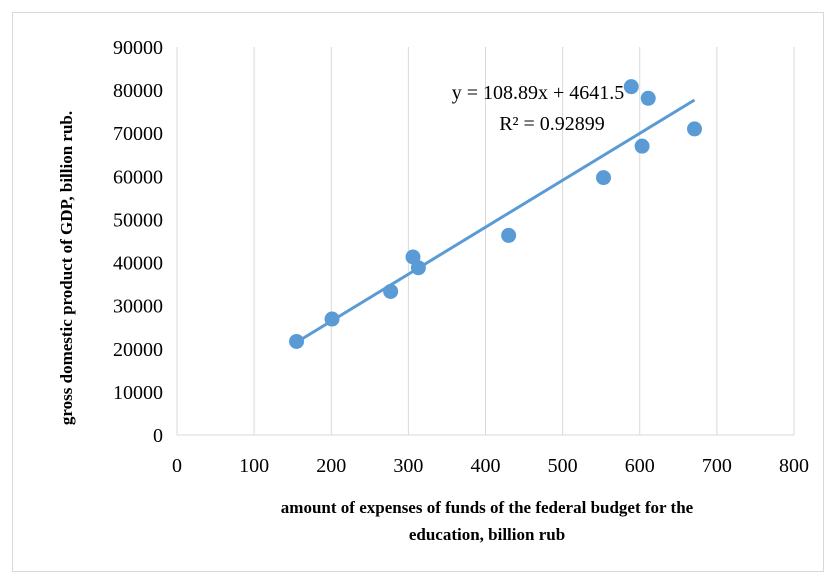 This screenshot has height=582, width=834. What do you see at coordinates (138, 307) in the screenshot?
I see `y-tick-label: 30000` at bounding box center [138, 307].